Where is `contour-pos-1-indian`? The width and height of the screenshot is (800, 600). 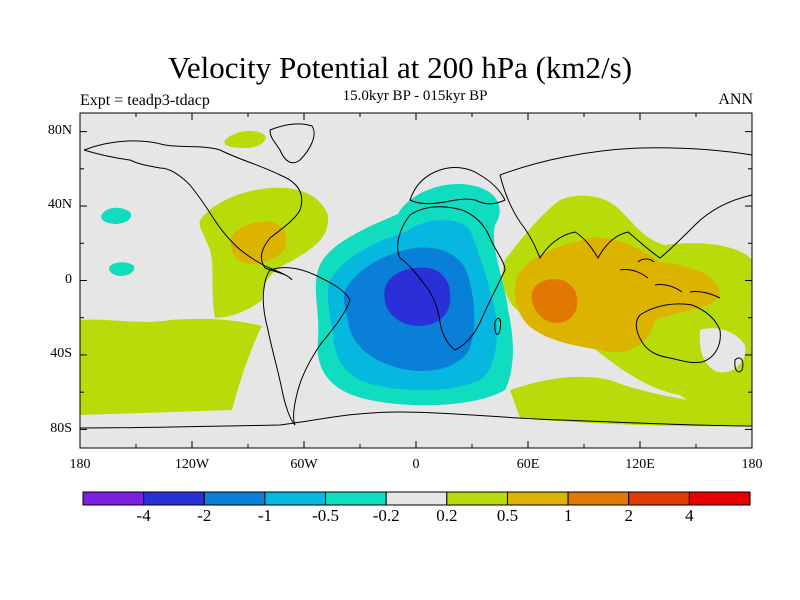
contour-pos-1-indian is located at coordinates (554, 301).